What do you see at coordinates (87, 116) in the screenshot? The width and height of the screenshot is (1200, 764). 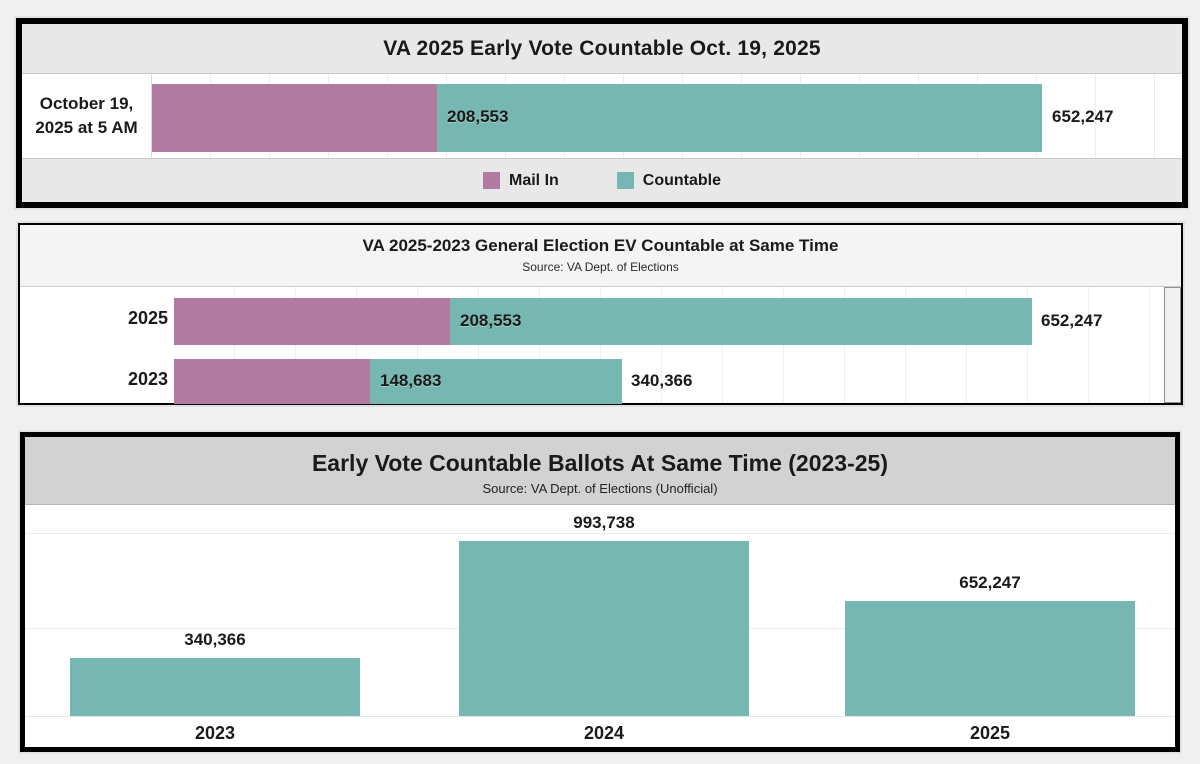 I see `chart1-row-label: October 19, 2025 at 5 AM` at bounding box center [87, 116].